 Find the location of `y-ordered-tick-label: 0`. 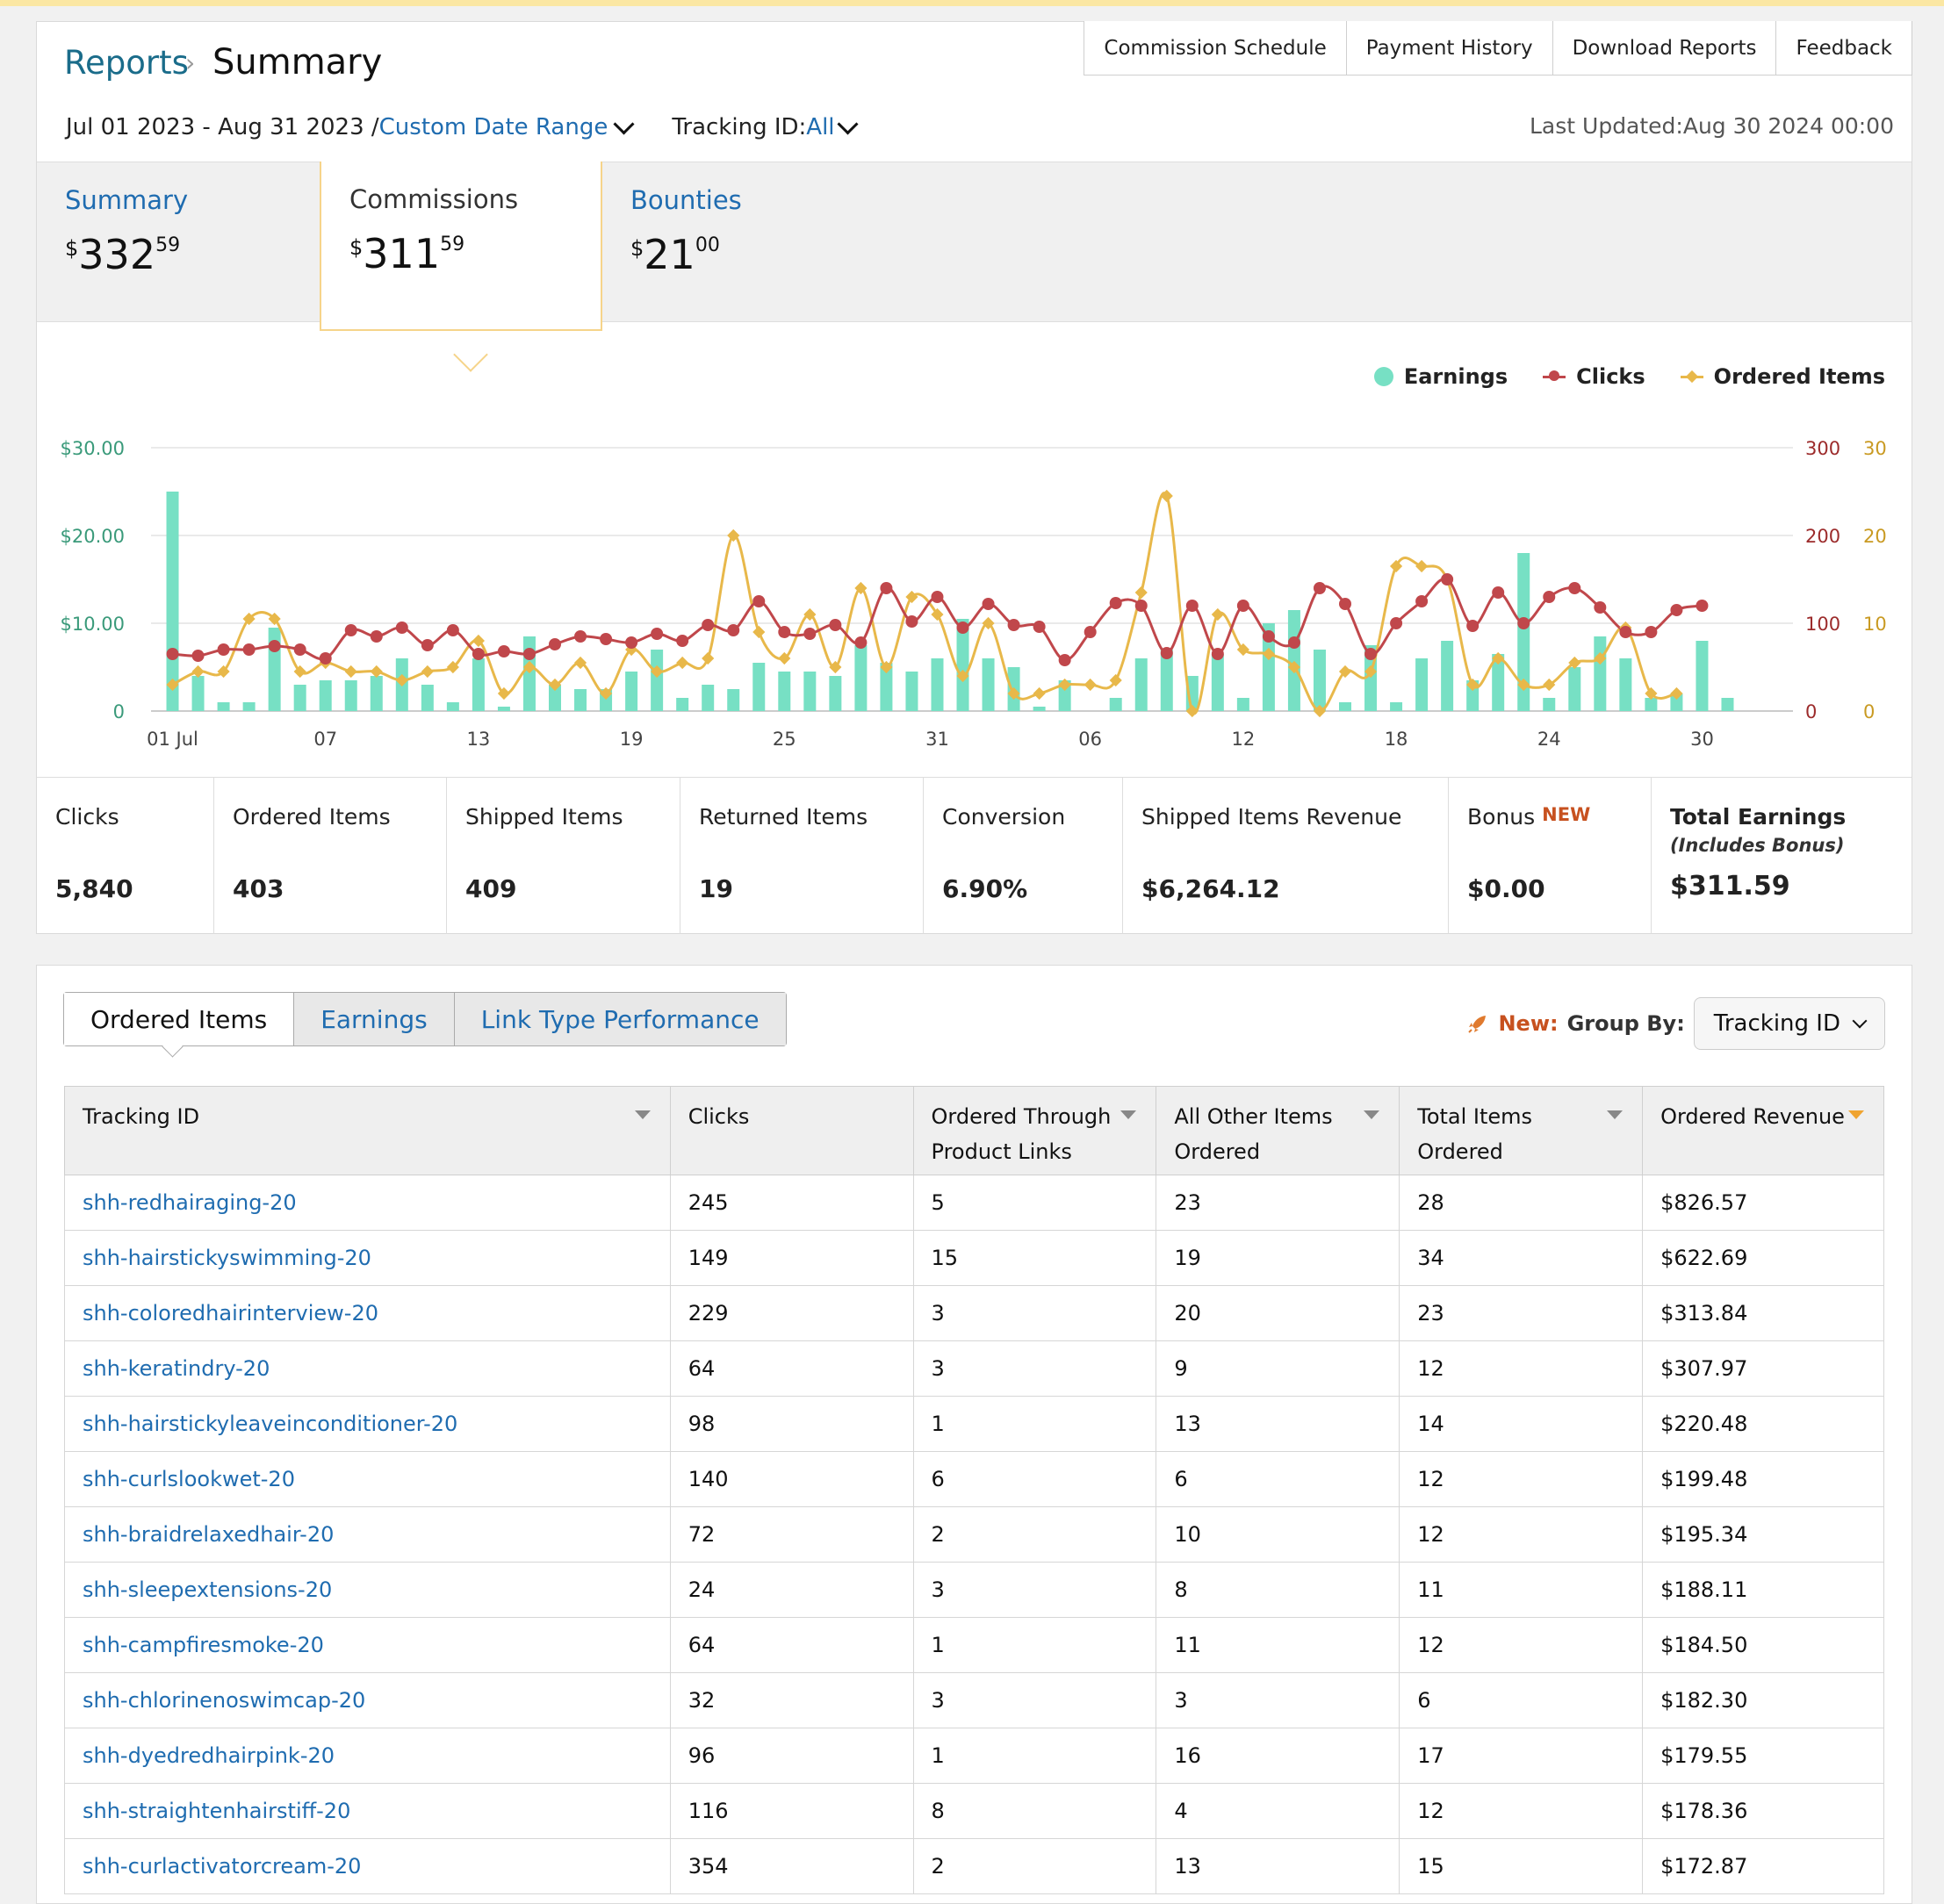

y-ordered-tick-label: 0 is located at coordinates (1869, 711).